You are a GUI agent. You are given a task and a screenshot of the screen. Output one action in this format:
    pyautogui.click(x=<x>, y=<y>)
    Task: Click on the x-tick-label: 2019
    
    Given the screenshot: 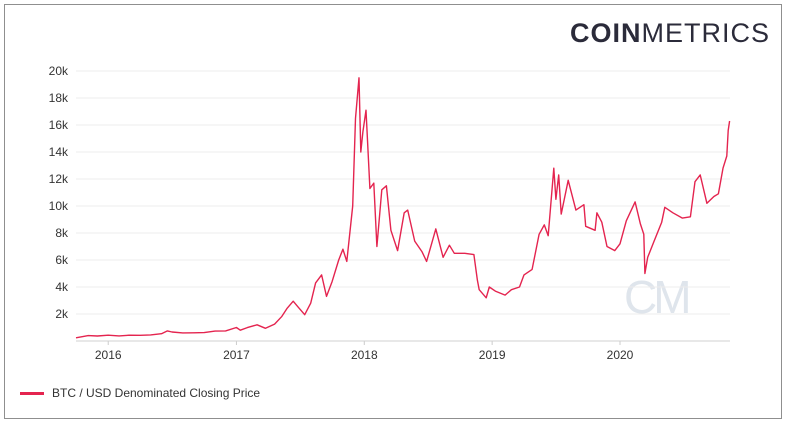 What is the action you would take?
    pyautogui.click(x=492, y=355)
    